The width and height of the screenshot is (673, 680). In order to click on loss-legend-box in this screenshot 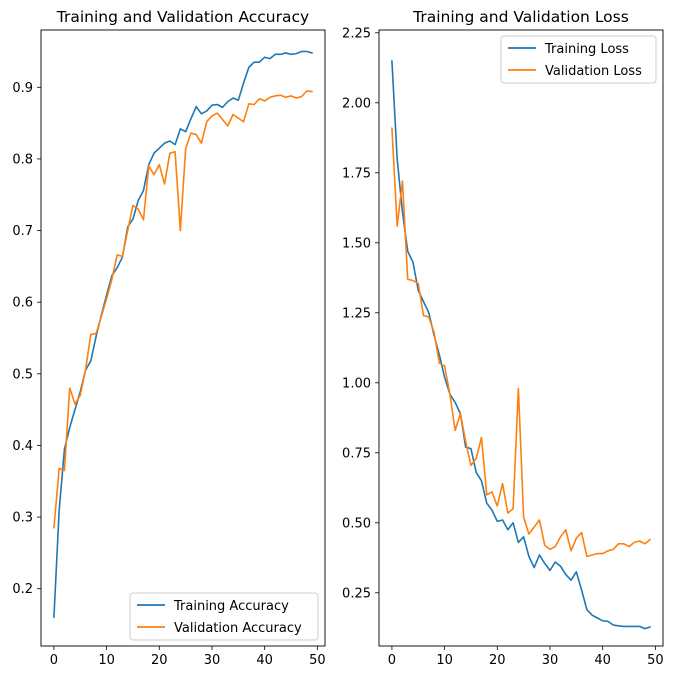, I will do `click(578, 59)`.